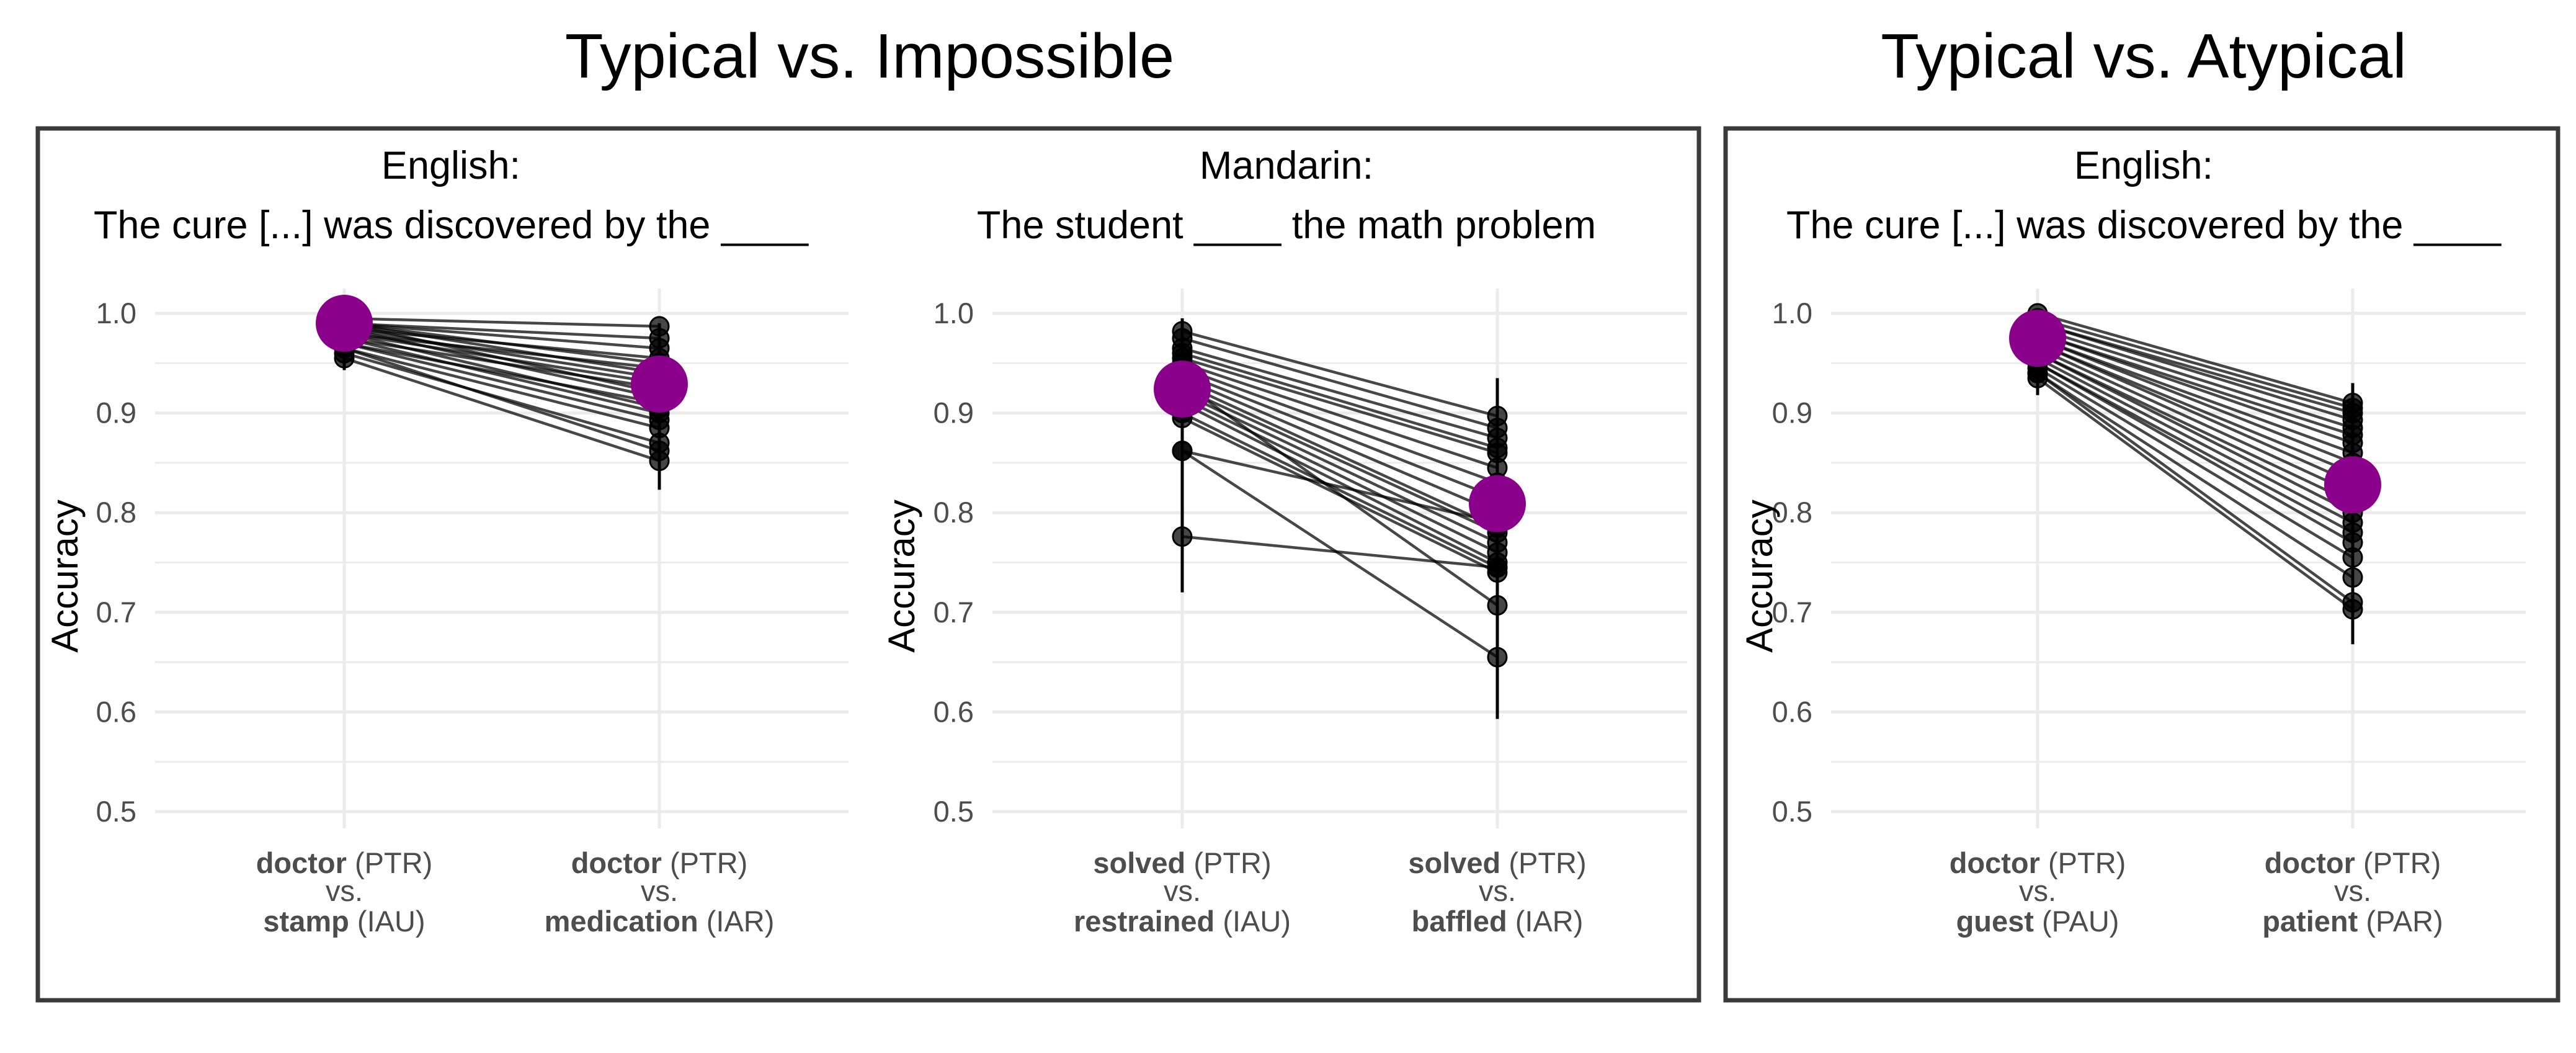  What do you see at coordinates (1182, 921) in the screenshot?
I see `x-tick-label-bottom: restrained (IAU)` at bounding box center [1182, 921].